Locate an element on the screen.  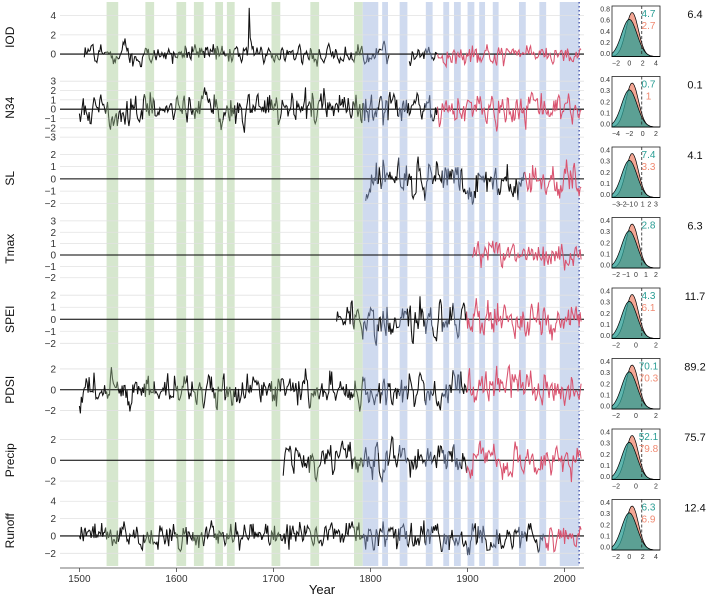
density-tmax: 0.4 0.3 0.2 0.1 0.0−2 −1 0 1 2 2.8 6.3 is located at coordinates (651, 248).